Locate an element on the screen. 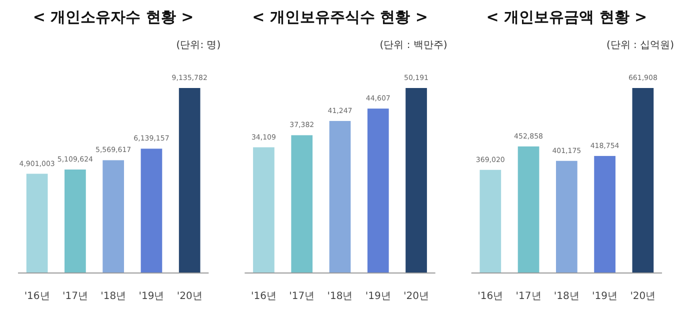 The height and width of the screenshot is (316, 680). chart-subtitle: (단위 : 십억원) is located at coordinates (640, 45).